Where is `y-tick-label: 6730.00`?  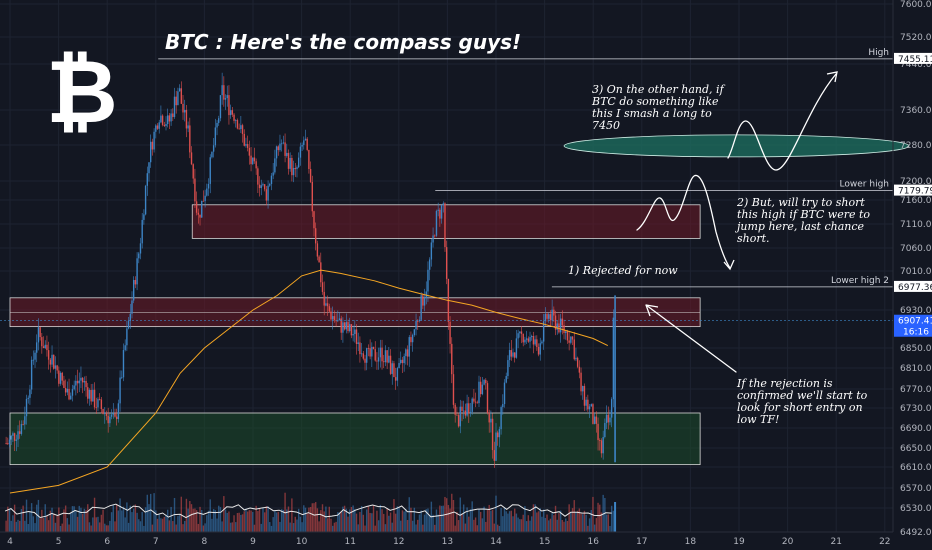
y-tick-label: 6730.00 is located at coordinates (916, 409).